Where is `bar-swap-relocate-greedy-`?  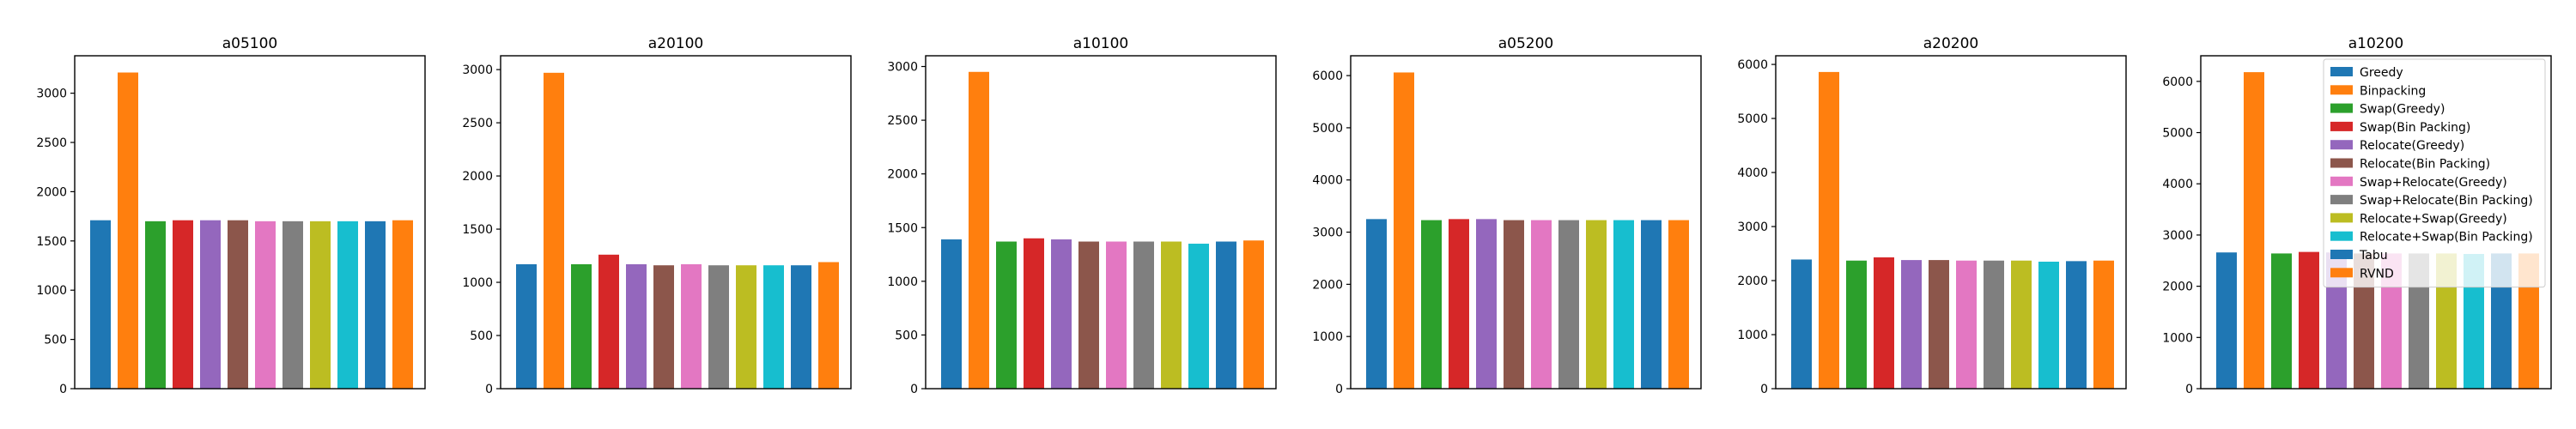 bar-swap-relocate-greedy- is located at coordinates (691, 326).